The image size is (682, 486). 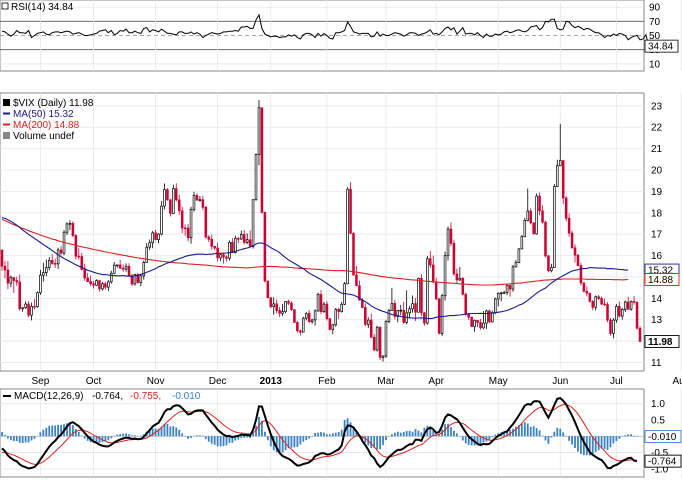 I want to click on x-tick-label: Dec, so click(x=218, y=381).